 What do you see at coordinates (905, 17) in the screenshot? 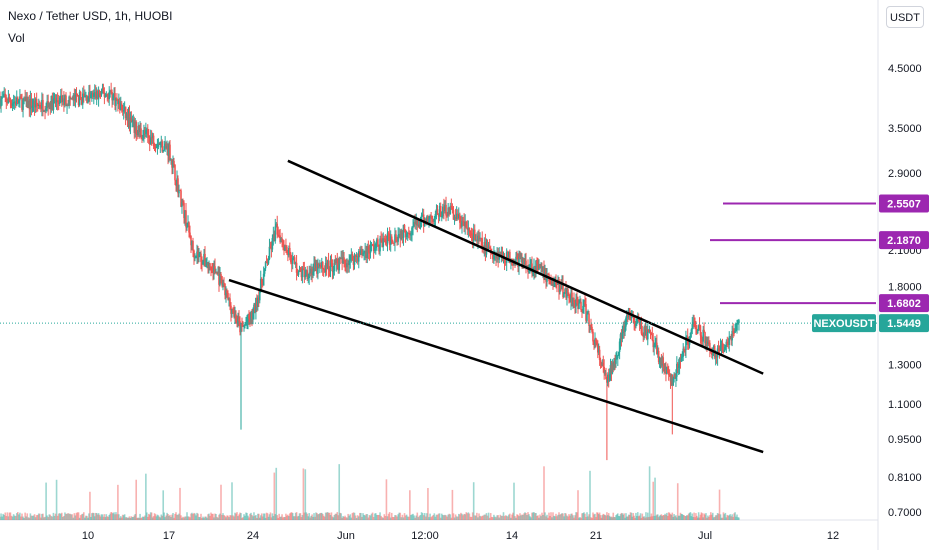
I see `price-unit-button: USDT` at bounding box center [905, 17].